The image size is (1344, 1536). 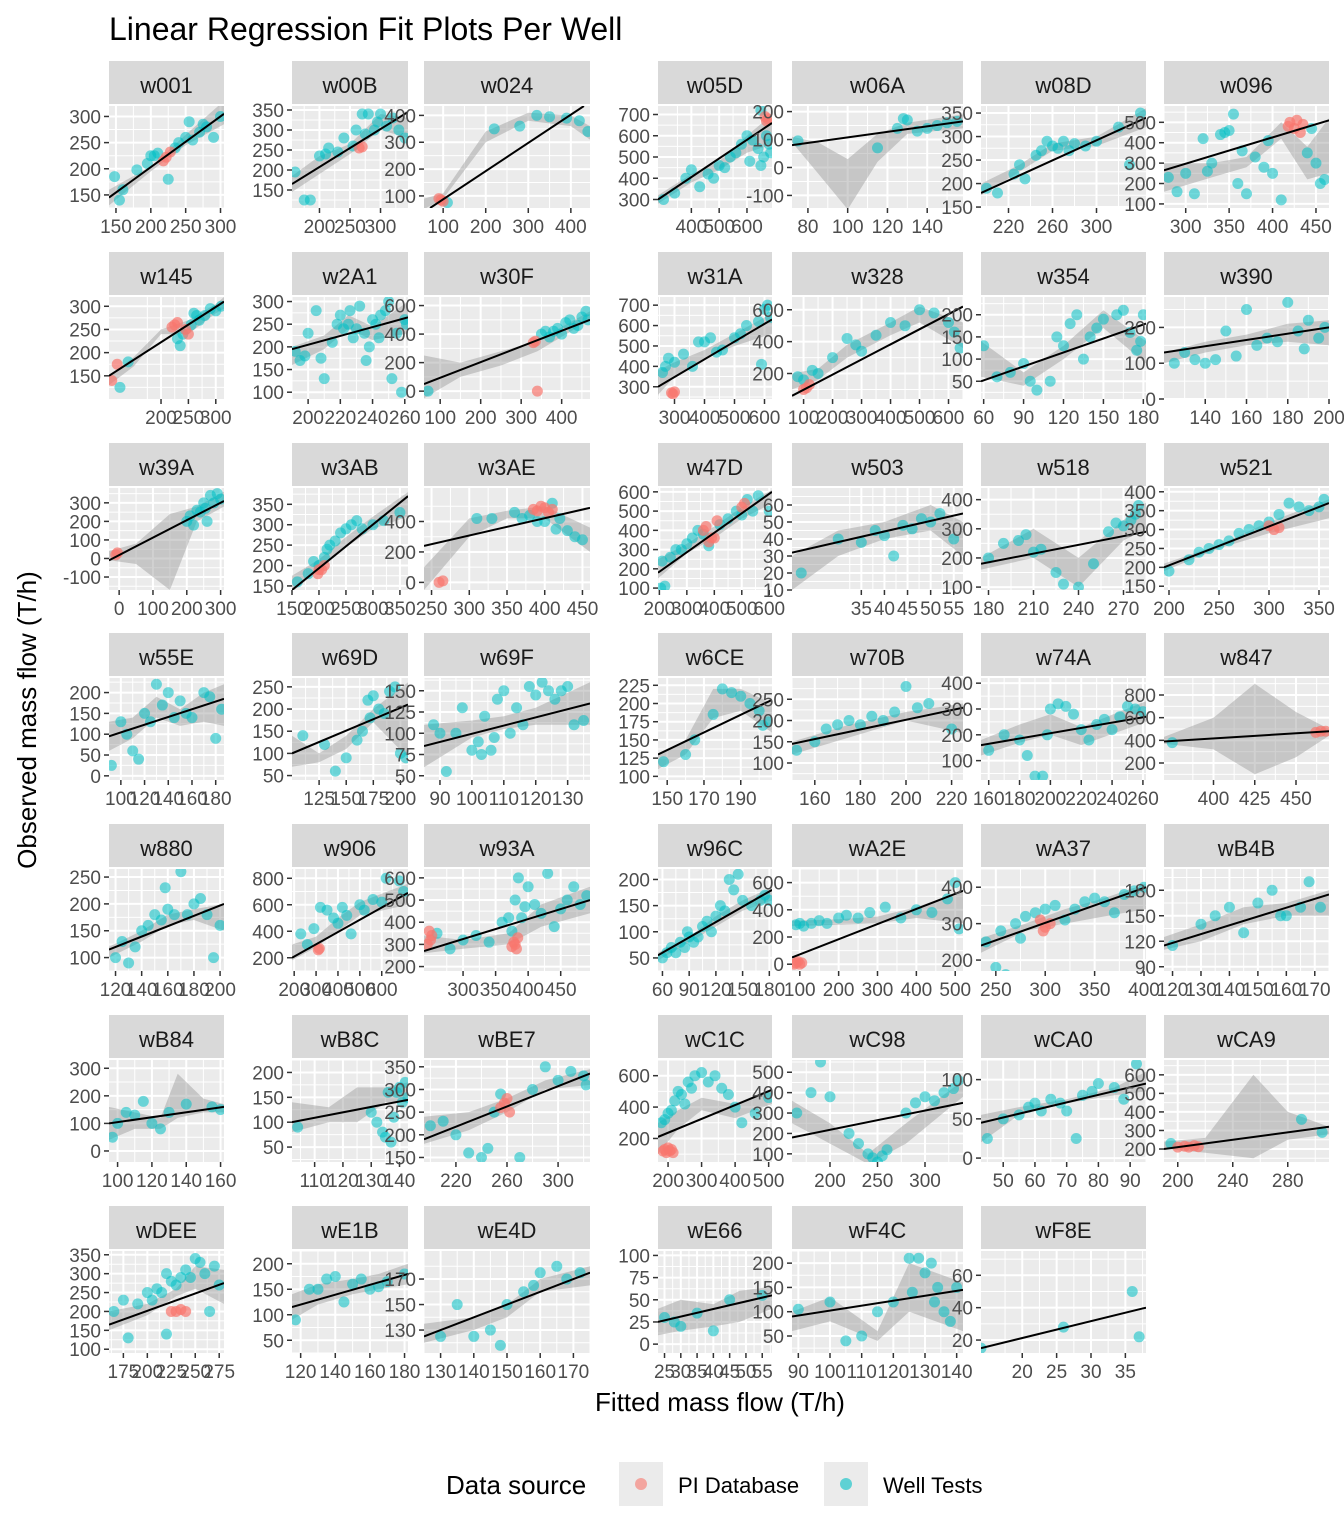 I want to click on y-tick-label: 400, so click(x=768, y=911).